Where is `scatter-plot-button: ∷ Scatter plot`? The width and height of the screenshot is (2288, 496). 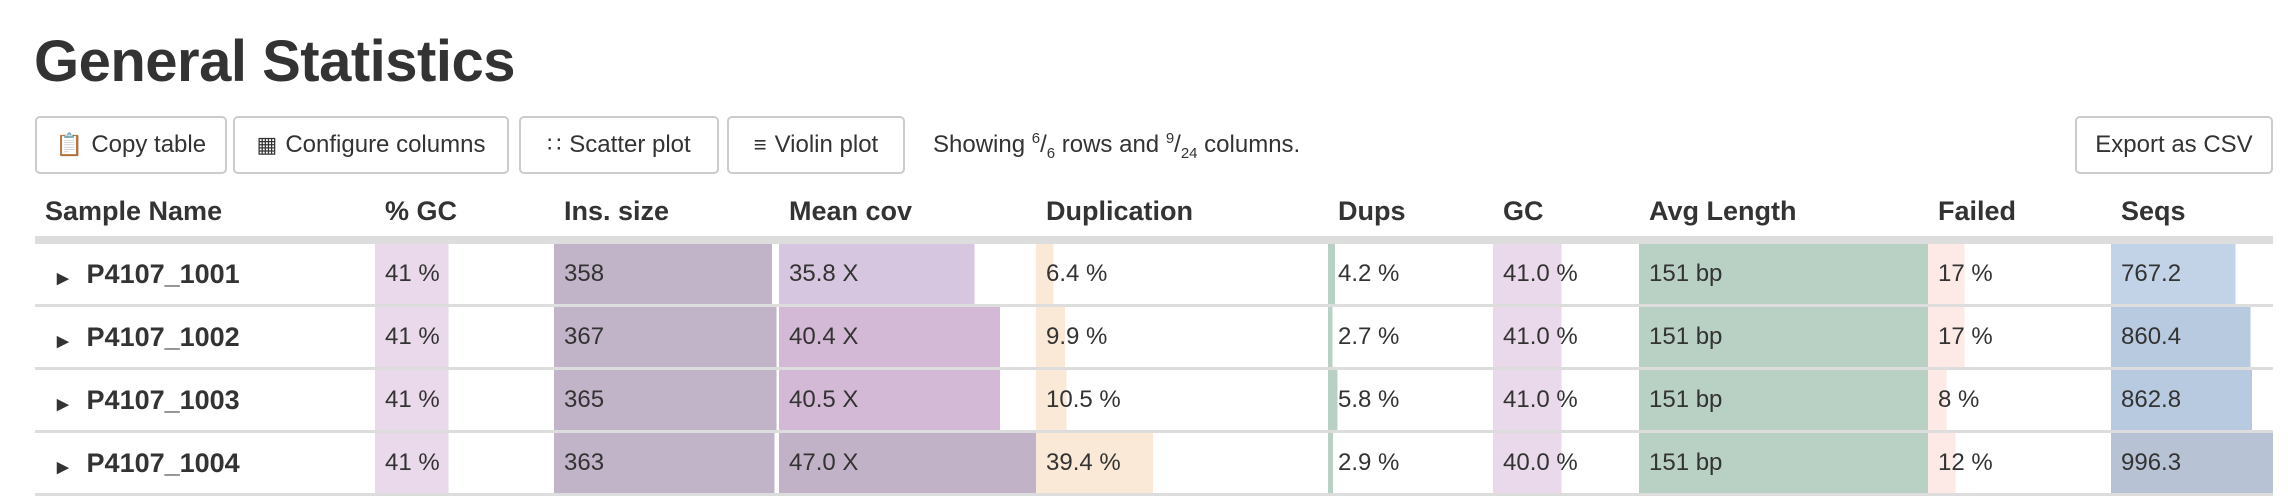
scatter-plot-button: ∷ Scatter plot is located at coordinates (619, 145).